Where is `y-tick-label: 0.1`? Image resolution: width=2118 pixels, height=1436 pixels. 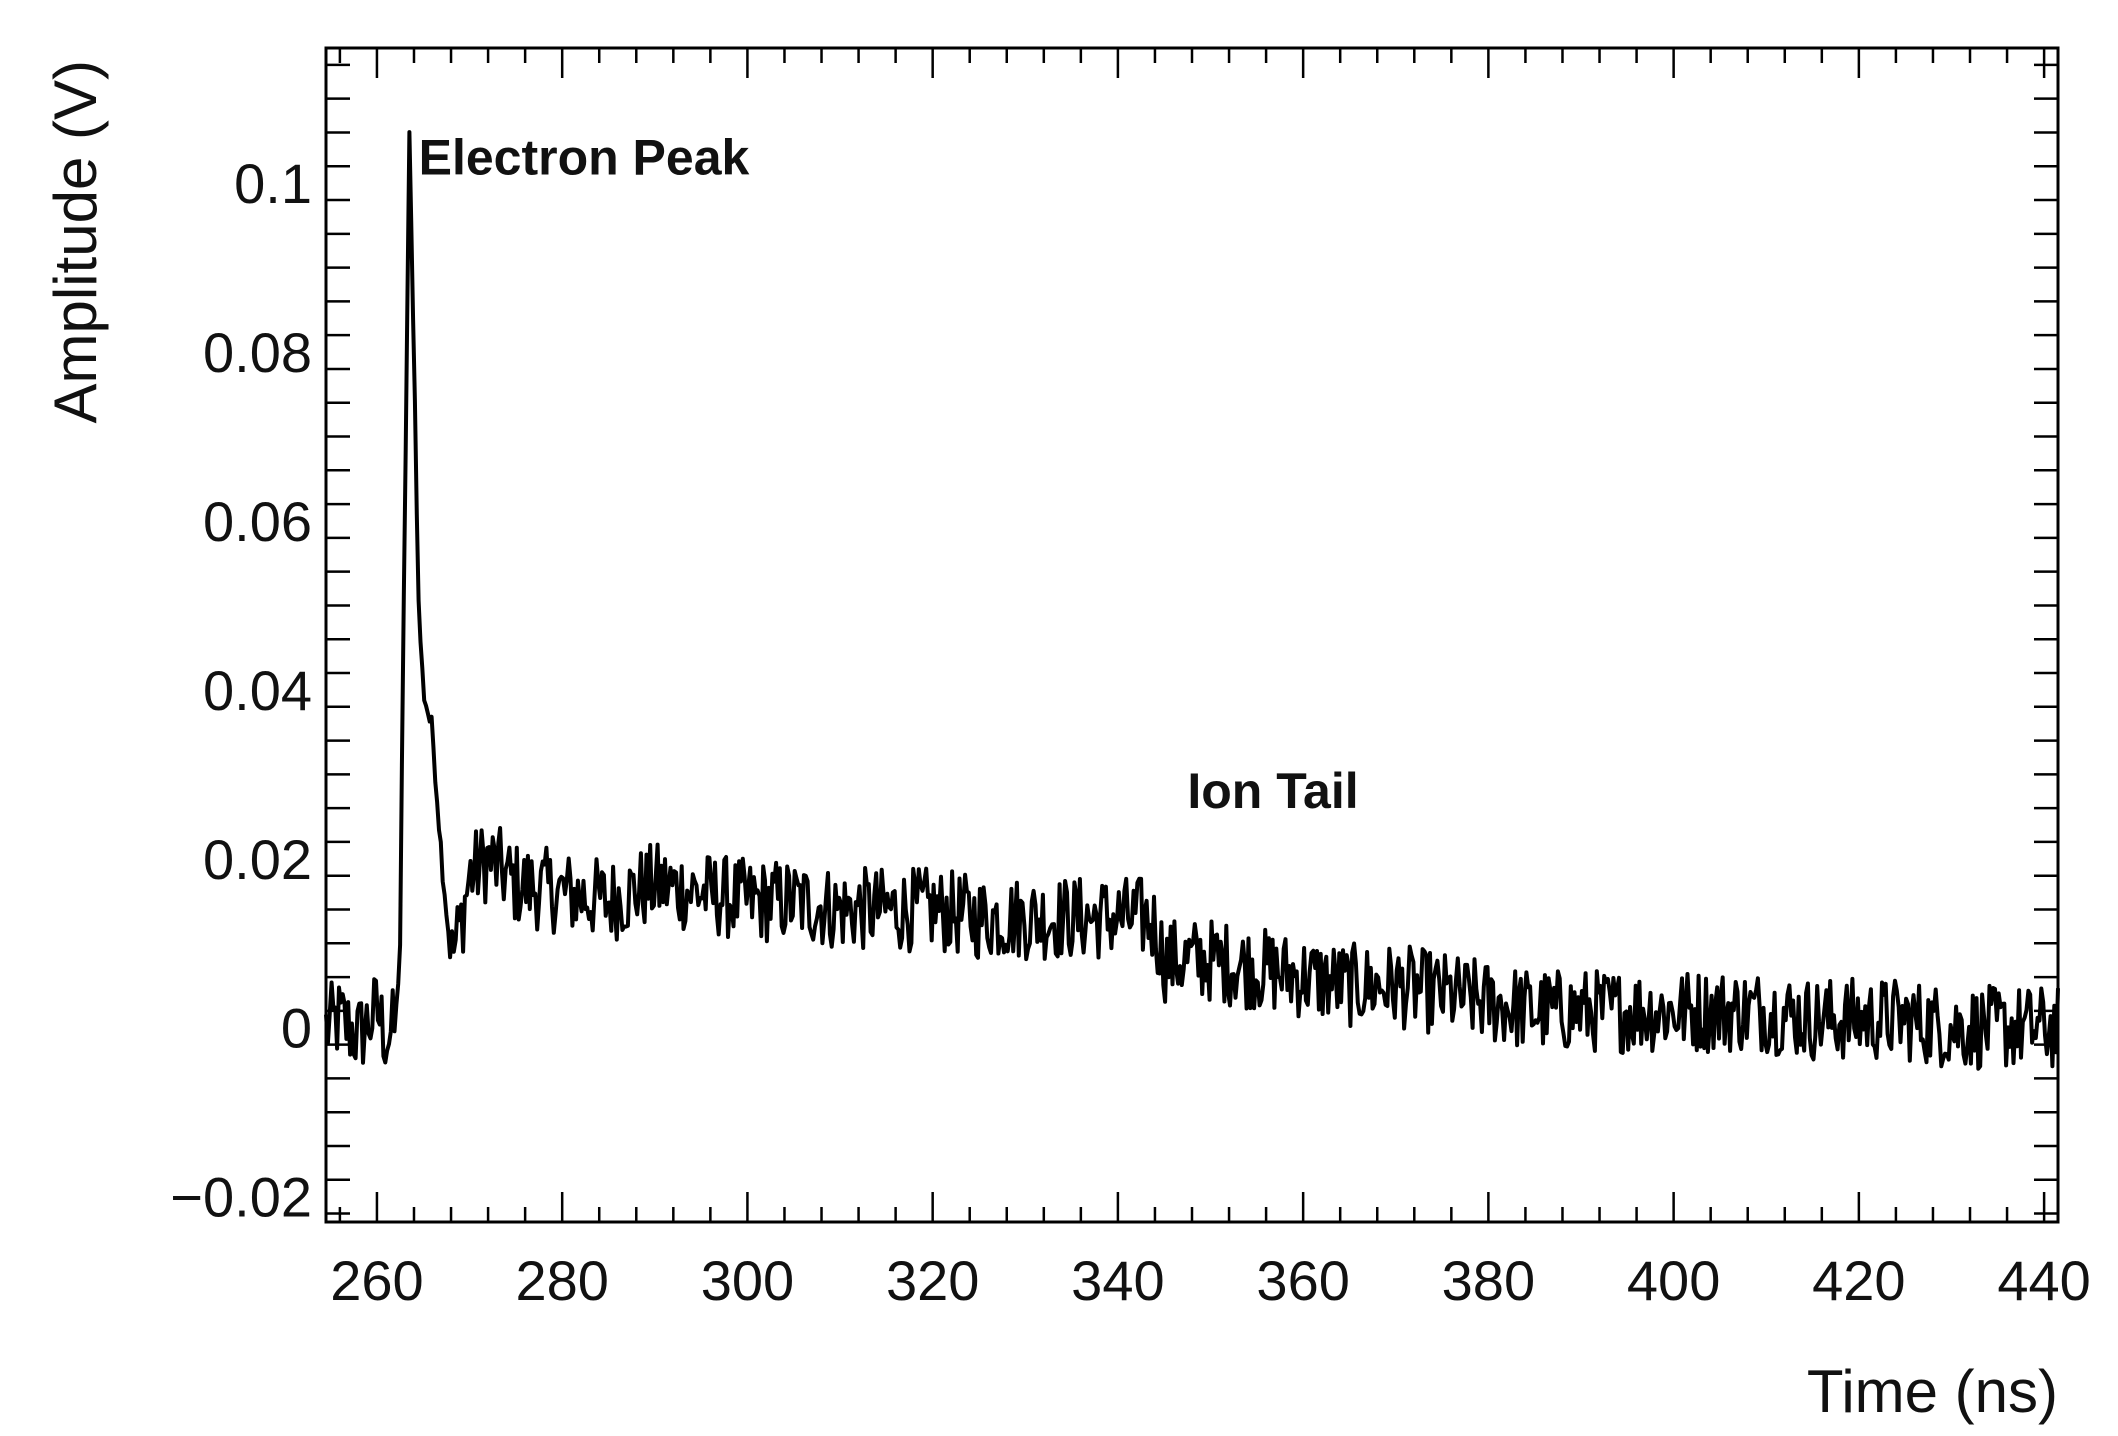
y-tick-label: 0.1 is located at coordinates (273, 183).